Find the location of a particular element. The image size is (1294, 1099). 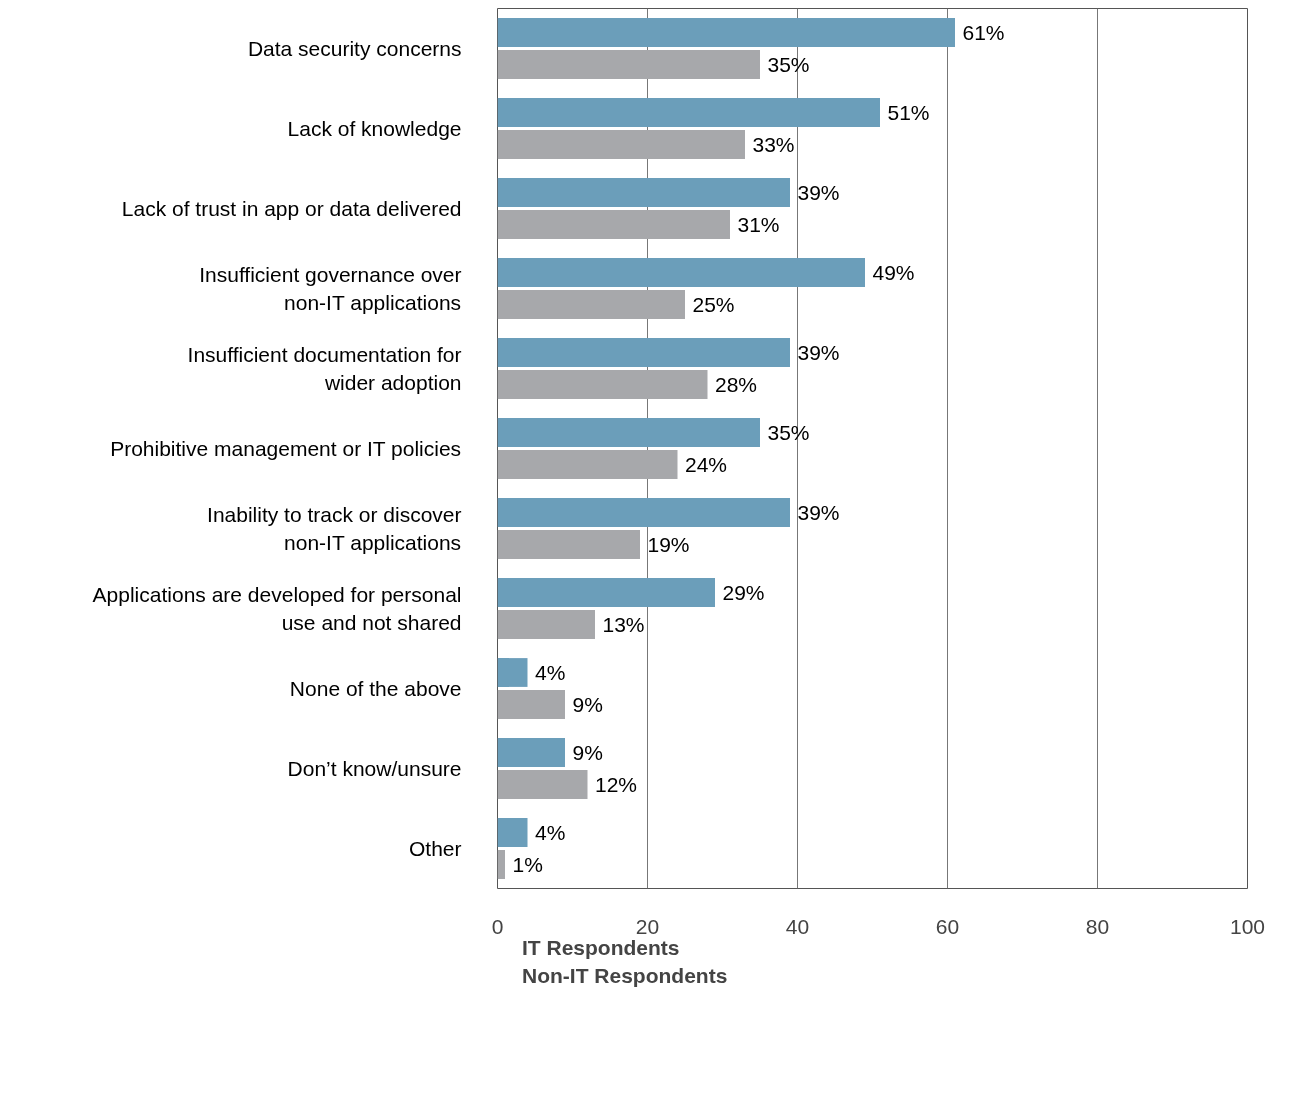

data-label: 33% is located at coordinates (773, 144).